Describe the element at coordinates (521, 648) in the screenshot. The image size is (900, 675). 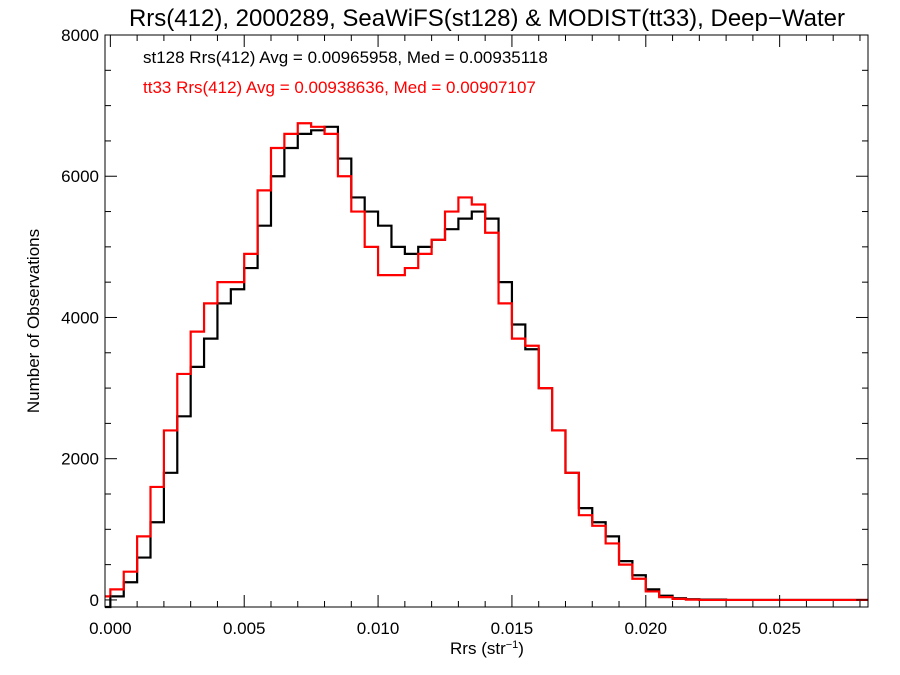
I see `x-axis-label-close: )` at that location.